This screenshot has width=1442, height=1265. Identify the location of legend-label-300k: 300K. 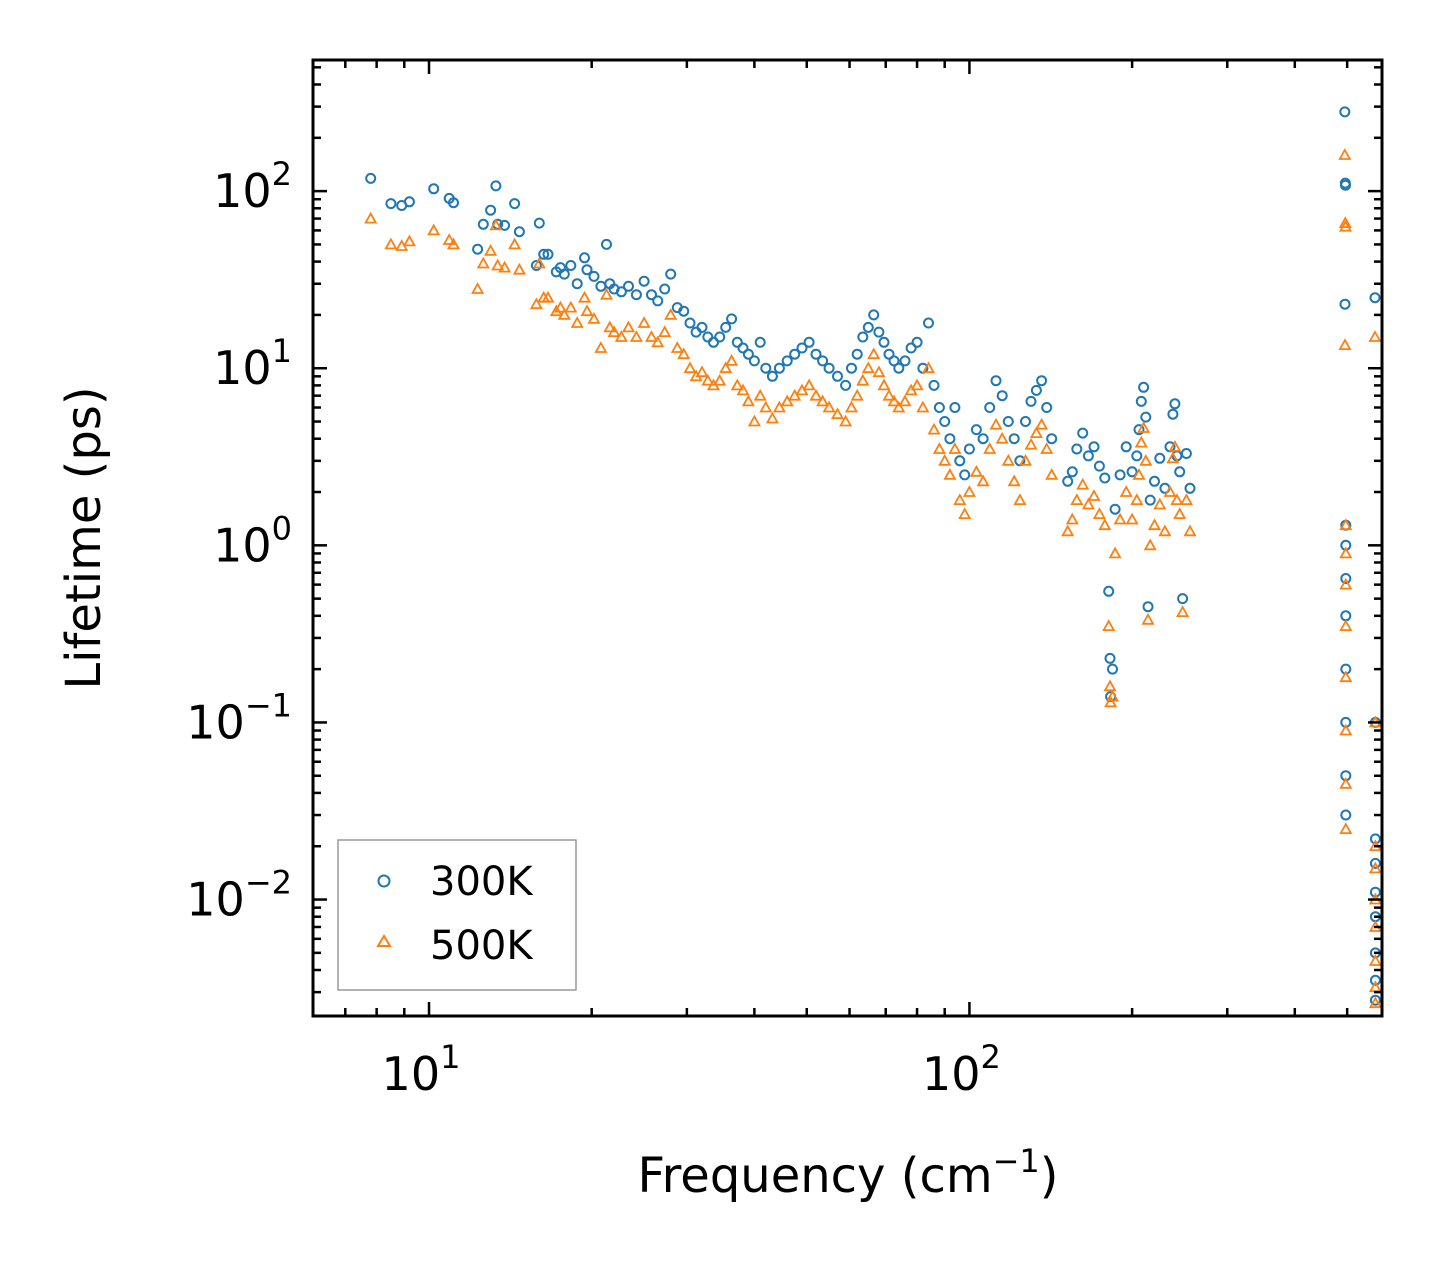
(482, 882).